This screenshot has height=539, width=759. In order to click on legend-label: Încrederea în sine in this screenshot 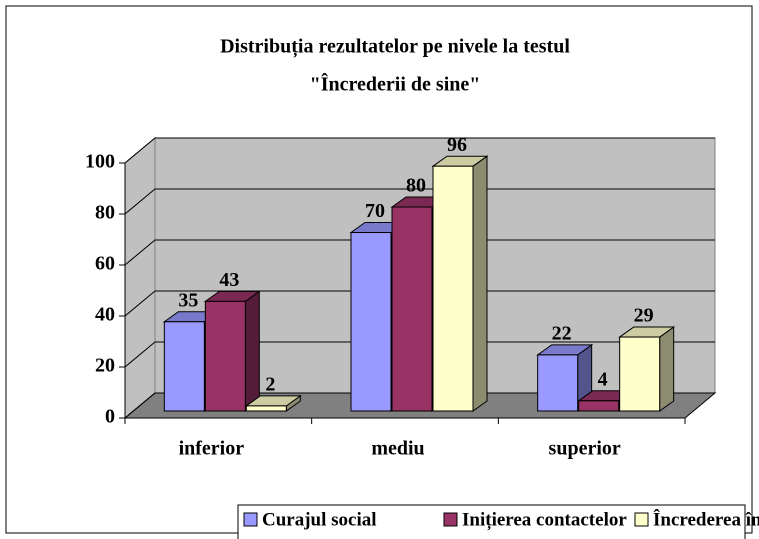, I will do `click(706, 519)`.